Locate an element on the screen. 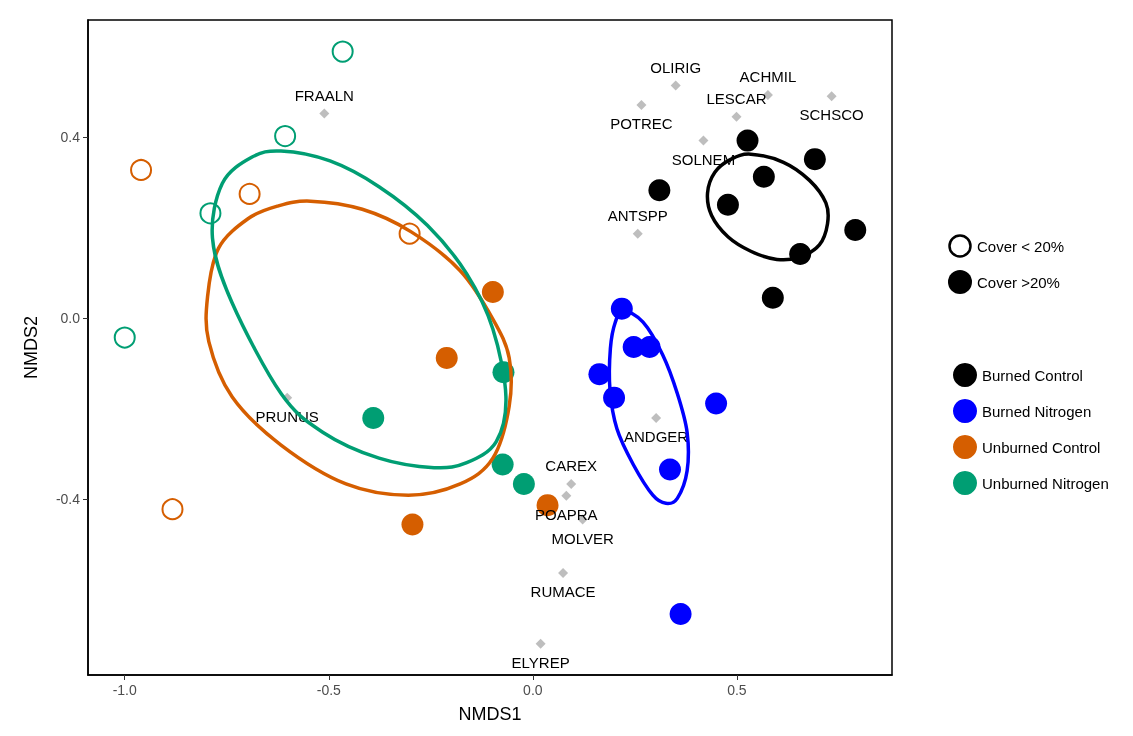  data-label: CAREX is located at coordinates (571, 465).